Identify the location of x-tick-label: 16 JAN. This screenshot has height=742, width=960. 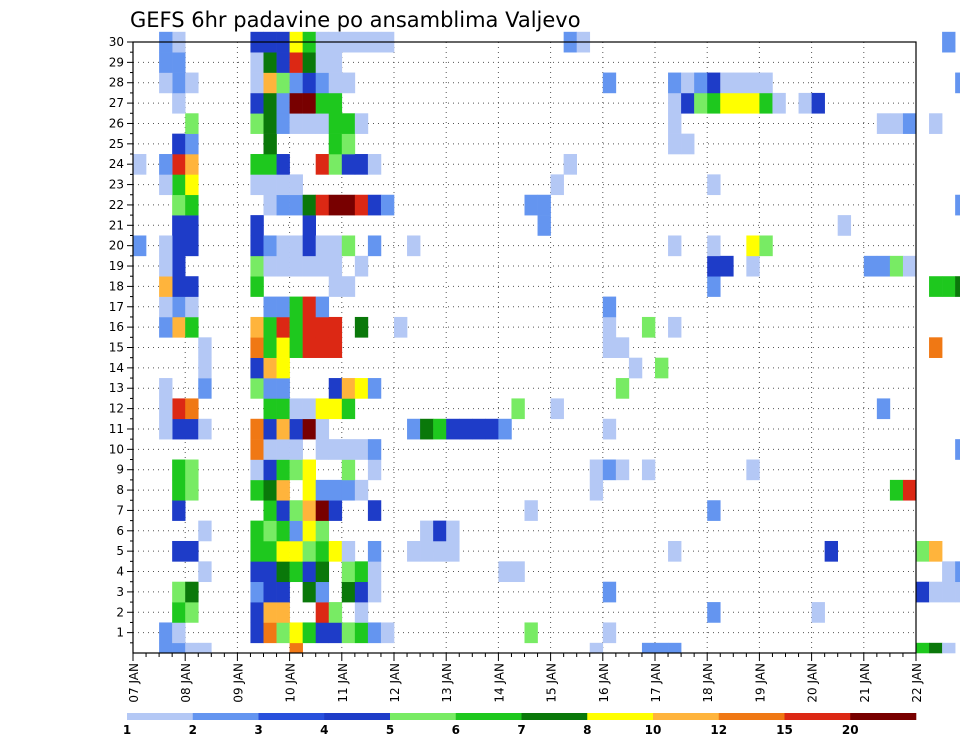
(604, 683).